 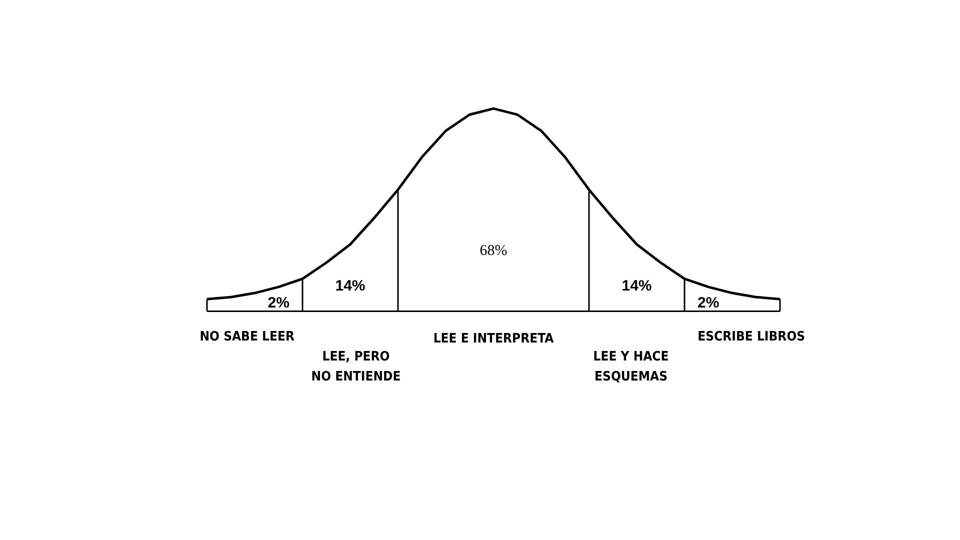 What do you see at coordinates (247, 337) in the screenshot?
I see `text: NO SABE LEER` at bounding box center [247, 337].